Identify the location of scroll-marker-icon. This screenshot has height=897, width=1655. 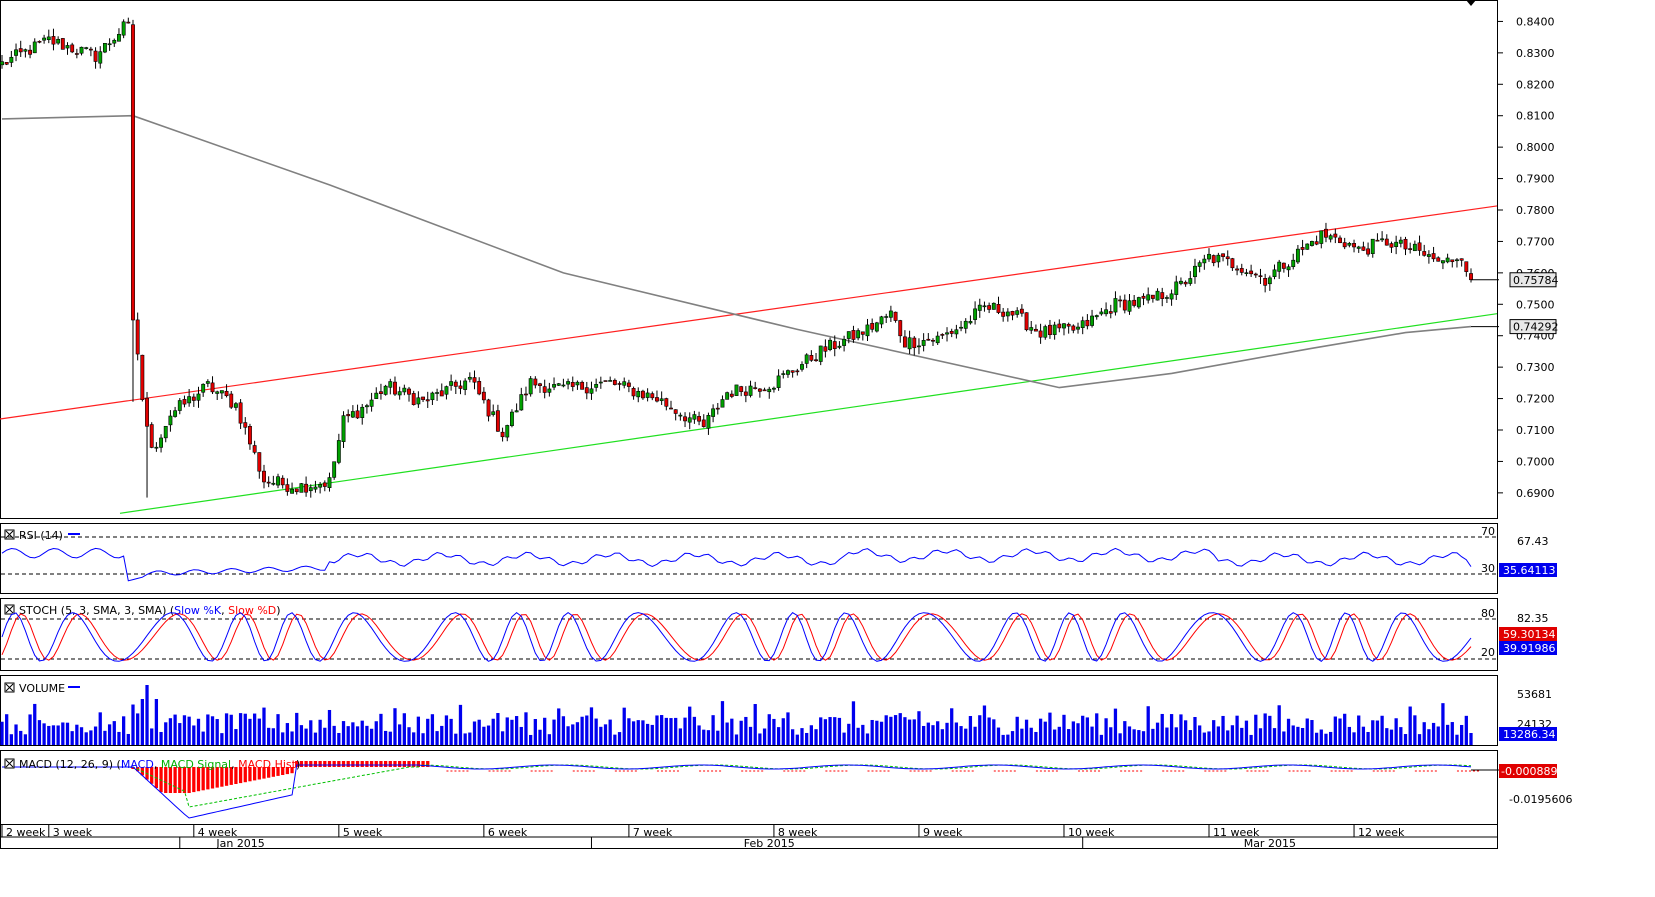
(1471, 3).